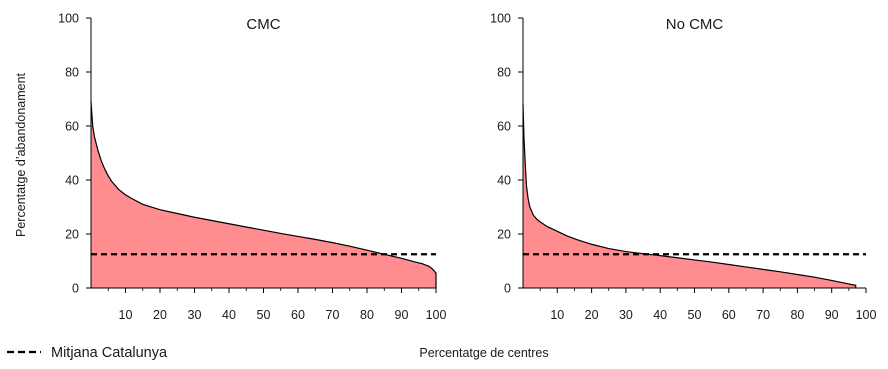 This screenshot has height=369, width=888. What do you see at coordinates (21, 154) in the screenshot?
I see `y-axis-label: Percentatge d’abandonament` at bounding box center [21, 154].